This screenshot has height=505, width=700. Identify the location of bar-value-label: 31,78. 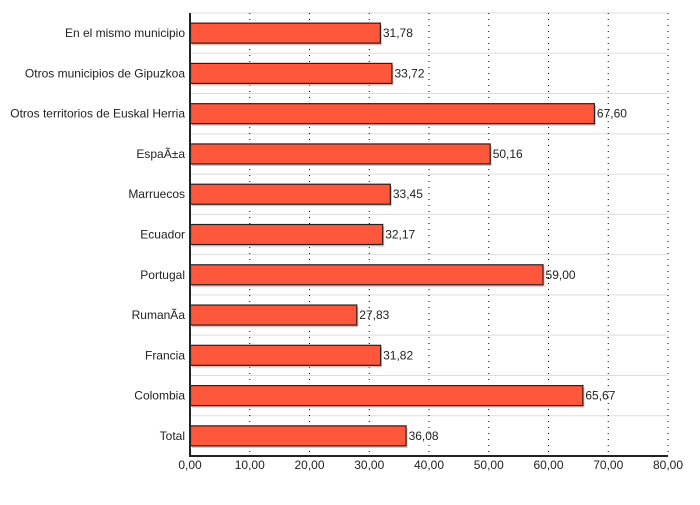
(398, 33).